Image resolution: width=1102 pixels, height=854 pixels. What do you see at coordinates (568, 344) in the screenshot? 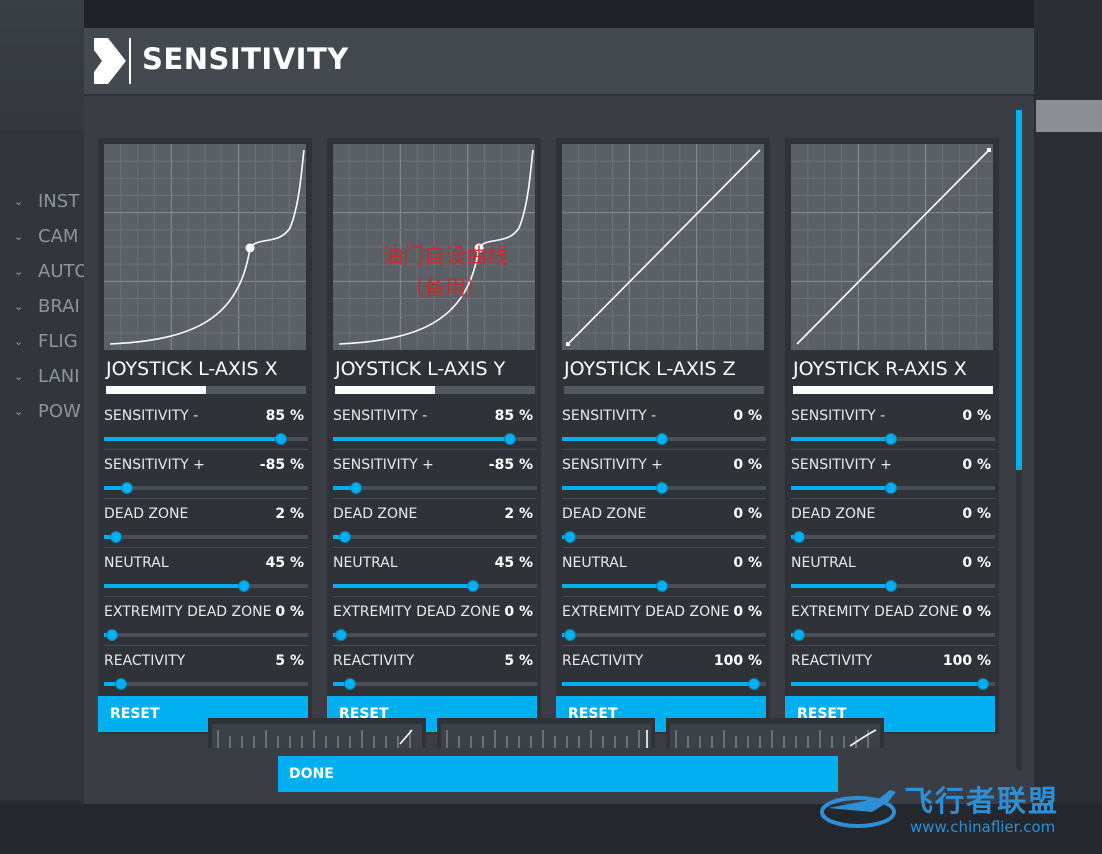
I see `curve-position-dot` at bounding box center [568, 344].